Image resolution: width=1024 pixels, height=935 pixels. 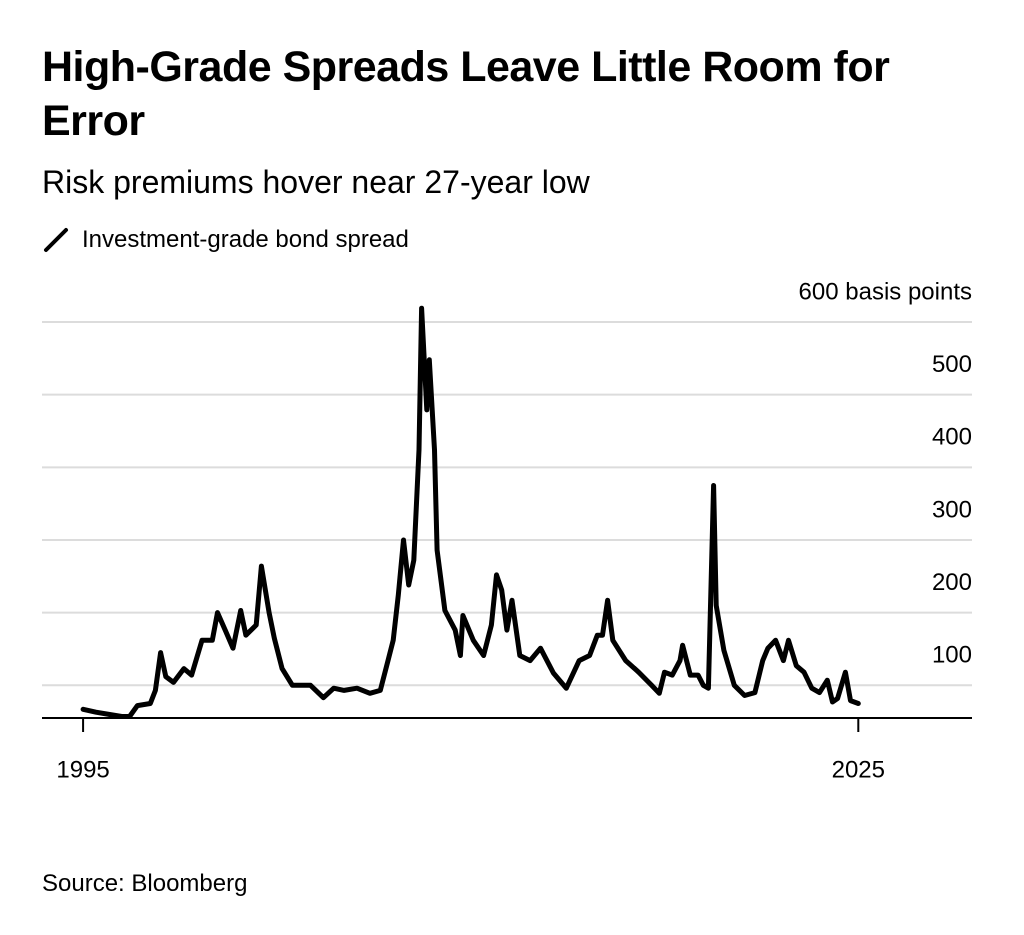 What do you see at coordinates (82, 769) in the screenshot?
I see `x-tick-label: 1995` at bounding box center [82, 769].